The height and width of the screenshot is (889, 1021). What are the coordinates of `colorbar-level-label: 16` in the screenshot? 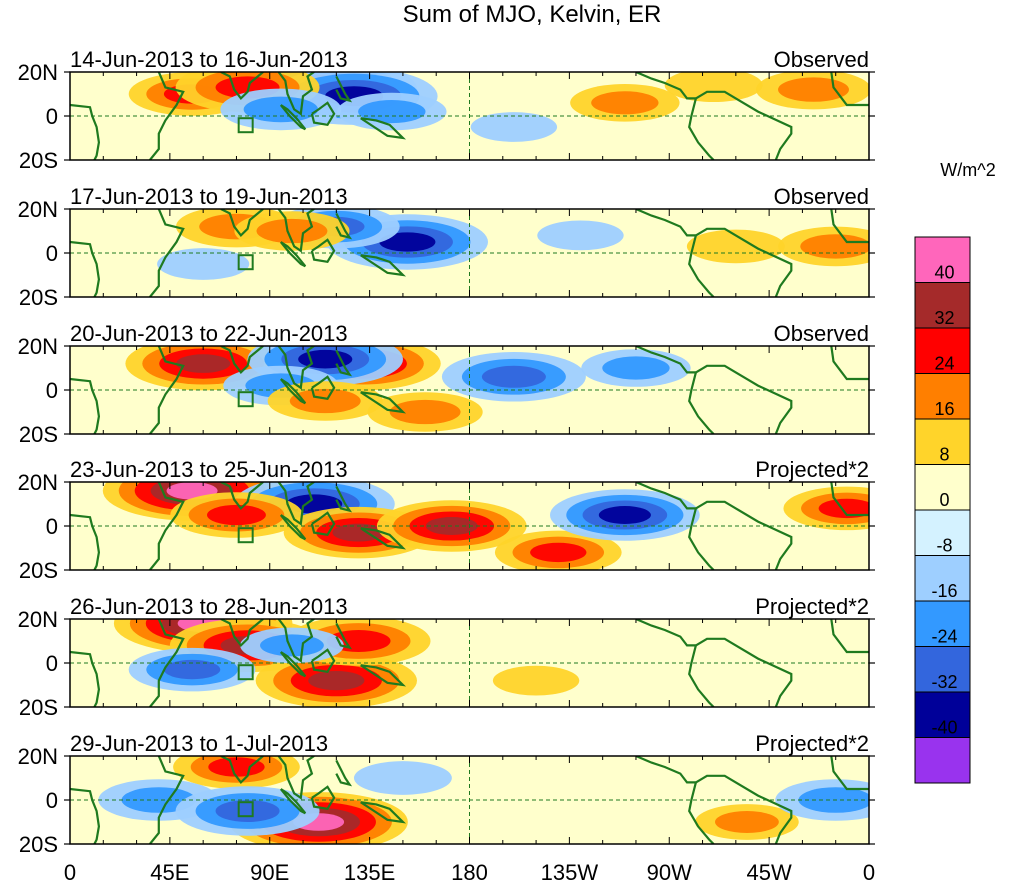 It's located at (944, 409).